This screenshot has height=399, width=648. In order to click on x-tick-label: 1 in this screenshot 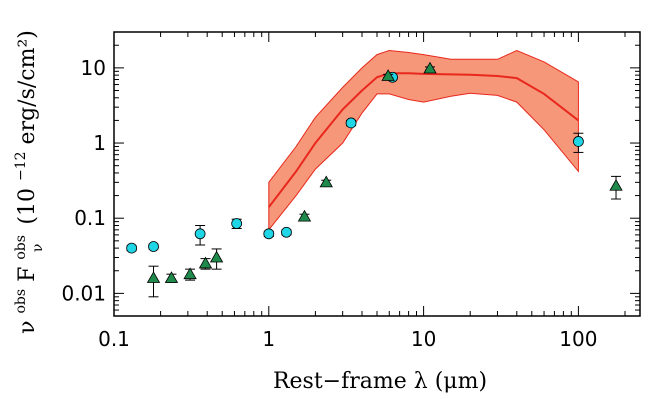, I will do `click(268, 339)`.